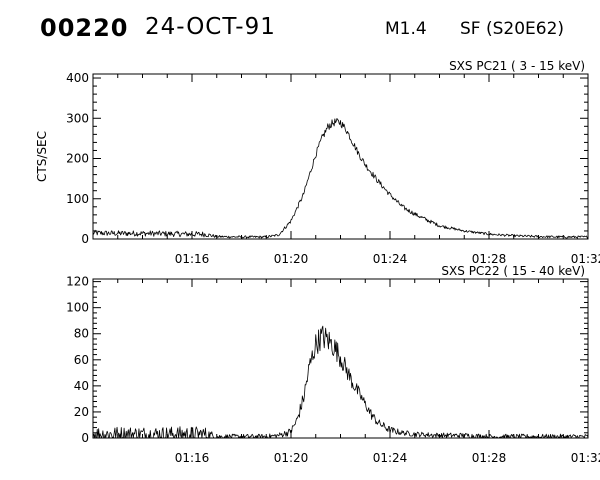 The height and width of the screenshot is (480, 600). Describe the element at coordinates (77, 282) in the screenshot. I see `y-tick-label: 120` at that location.